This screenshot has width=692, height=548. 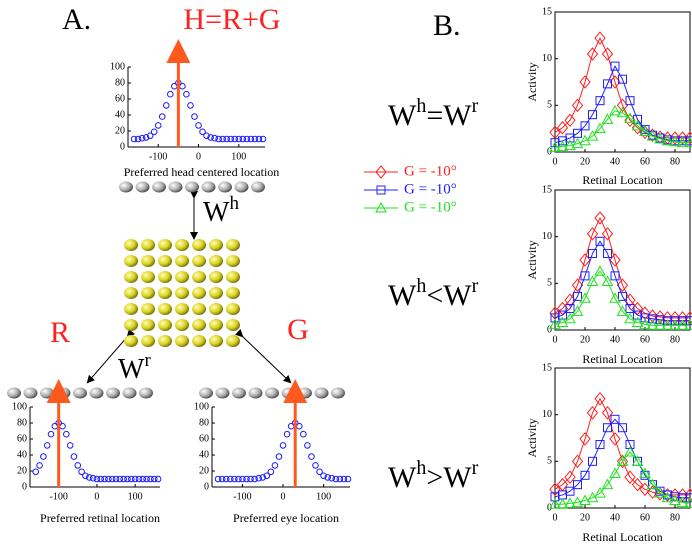 I want to click on y-tick-label: 80, so click(x=204, y=422).